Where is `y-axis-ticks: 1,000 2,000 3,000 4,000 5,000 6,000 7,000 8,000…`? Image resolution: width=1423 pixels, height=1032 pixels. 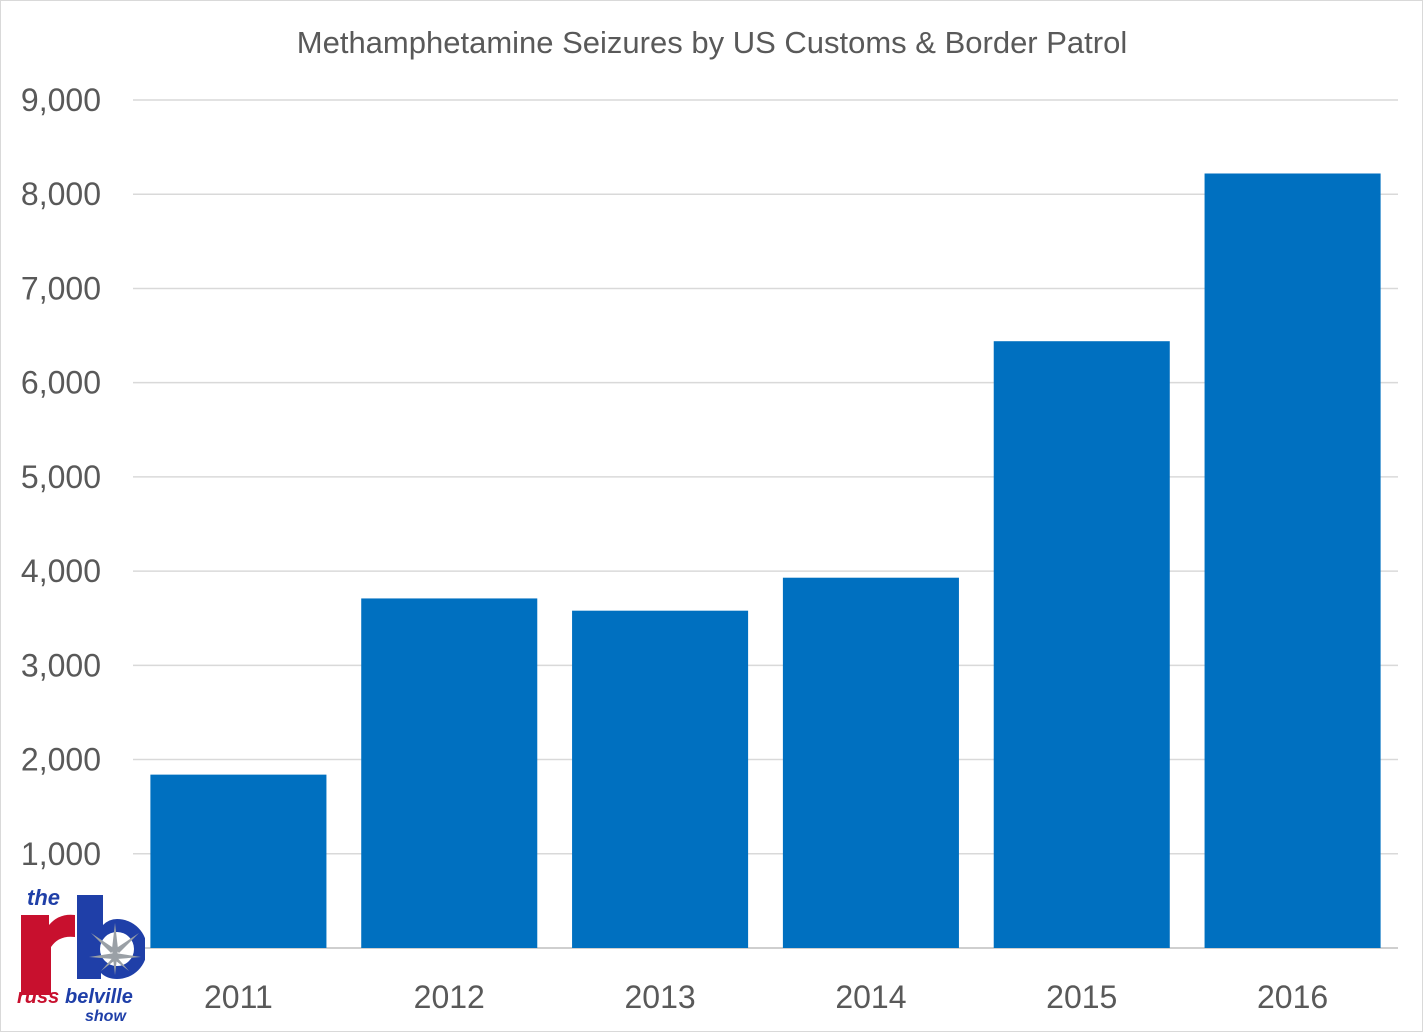
y-axis-ticks: 1,000 2,000 3,000 4,000 5,000 6,000 7,000 8,000… is located at coordinates (61, 477).